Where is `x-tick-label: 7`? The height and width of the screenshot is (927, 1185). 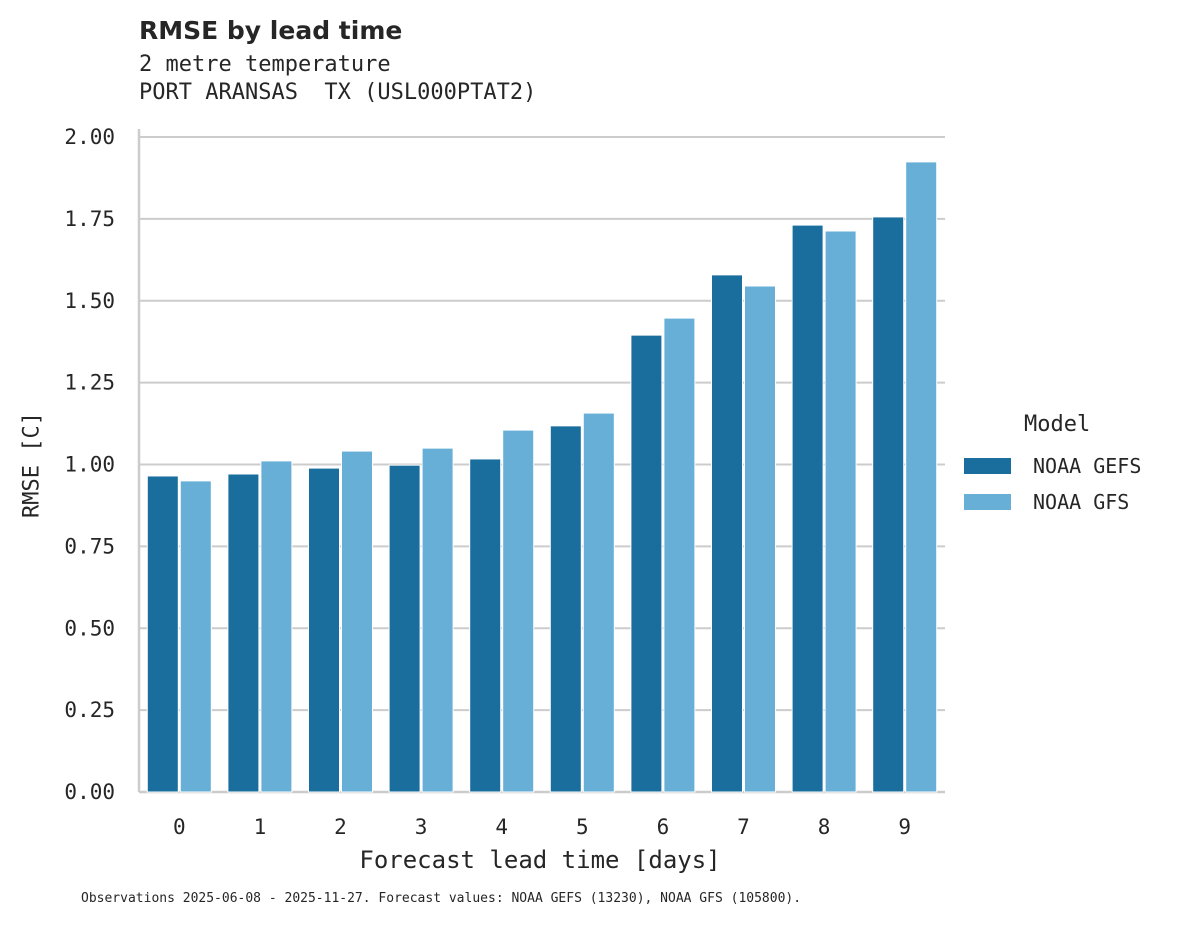
x-tick-label: 7 is located at coordinates (743, 827).